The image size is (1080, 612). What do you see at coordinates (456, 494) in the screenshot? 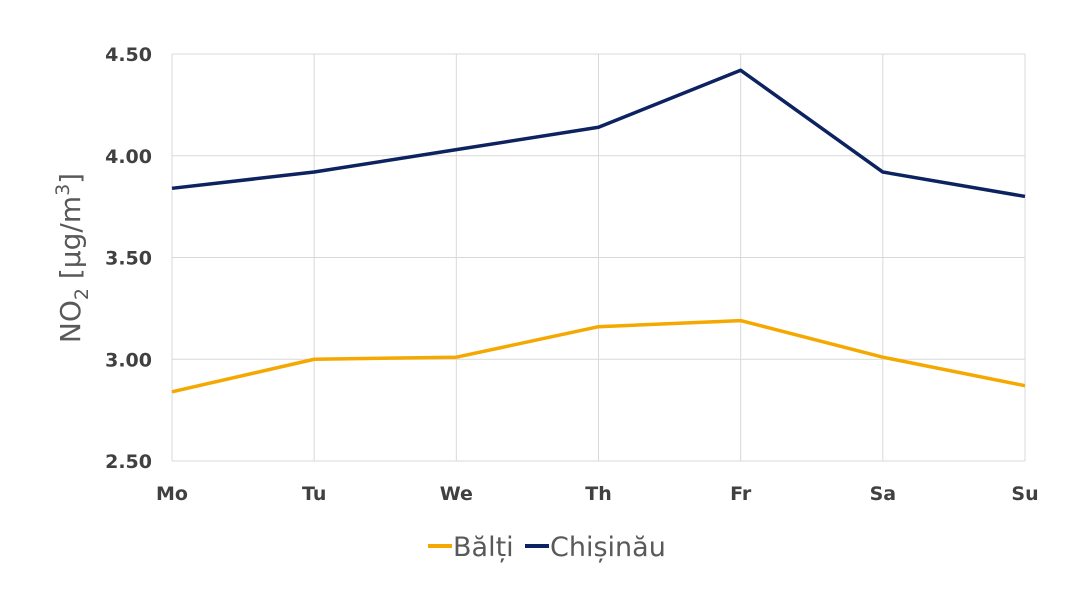
I see `x-tick-label: We` at bounding box center [456, 494].